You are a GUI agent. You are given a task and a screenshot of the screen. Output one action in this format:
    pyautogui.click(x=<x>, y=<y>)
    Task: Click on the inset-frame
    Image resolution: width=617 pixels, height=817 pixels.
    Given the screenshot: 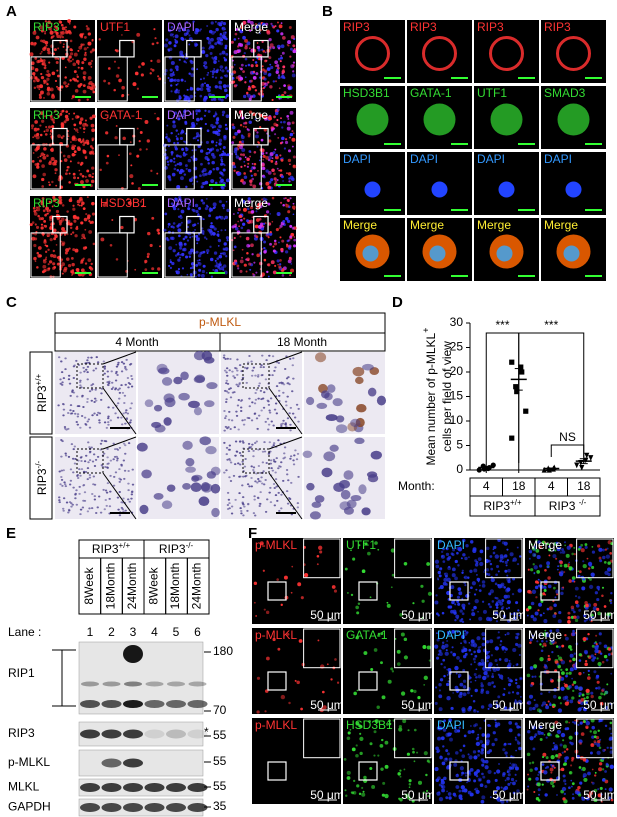 What is the action you would take?
    pyautogui.click(x=45, y=167)
    